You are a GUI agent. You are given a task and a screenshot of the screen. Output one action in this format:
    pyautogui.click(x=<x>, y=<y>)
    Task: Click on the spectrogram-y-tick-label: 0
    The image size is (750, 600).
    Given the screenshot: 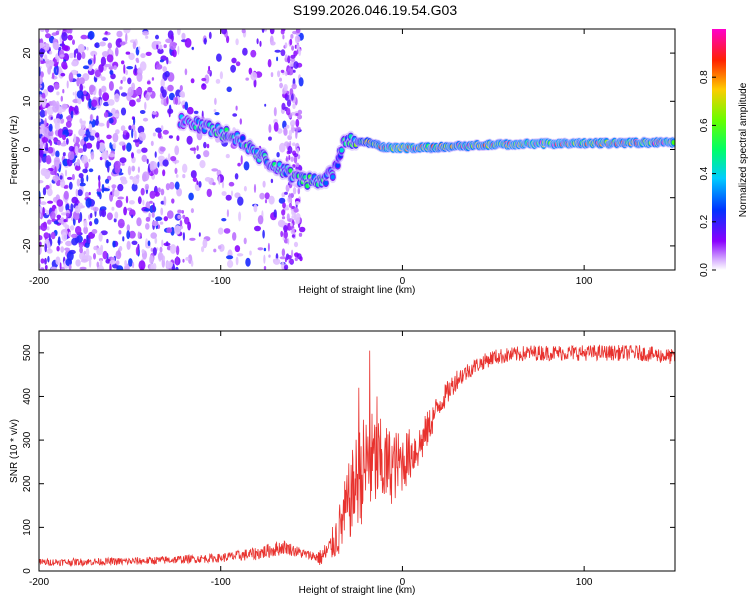 What is the action you would take?
    pyautogui.click(x=27, y=149)
    